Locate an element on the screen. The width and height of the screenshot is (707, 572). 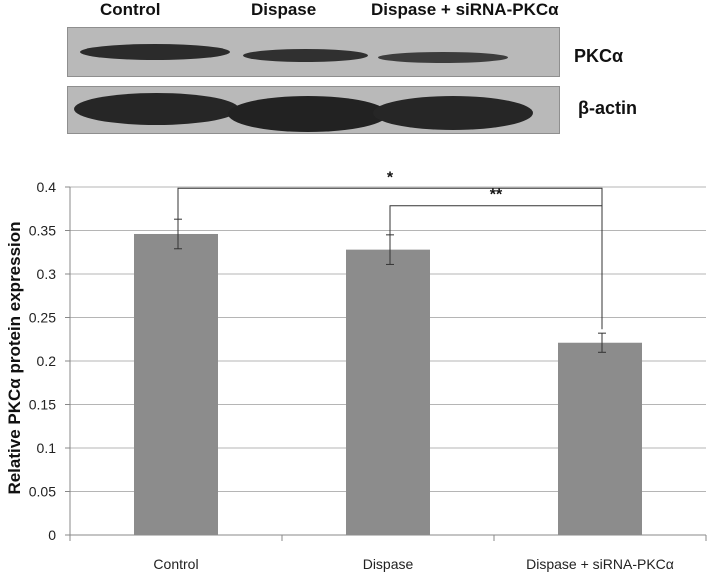
y-tick-label: 0.1 is located at coordinates (47, 448).